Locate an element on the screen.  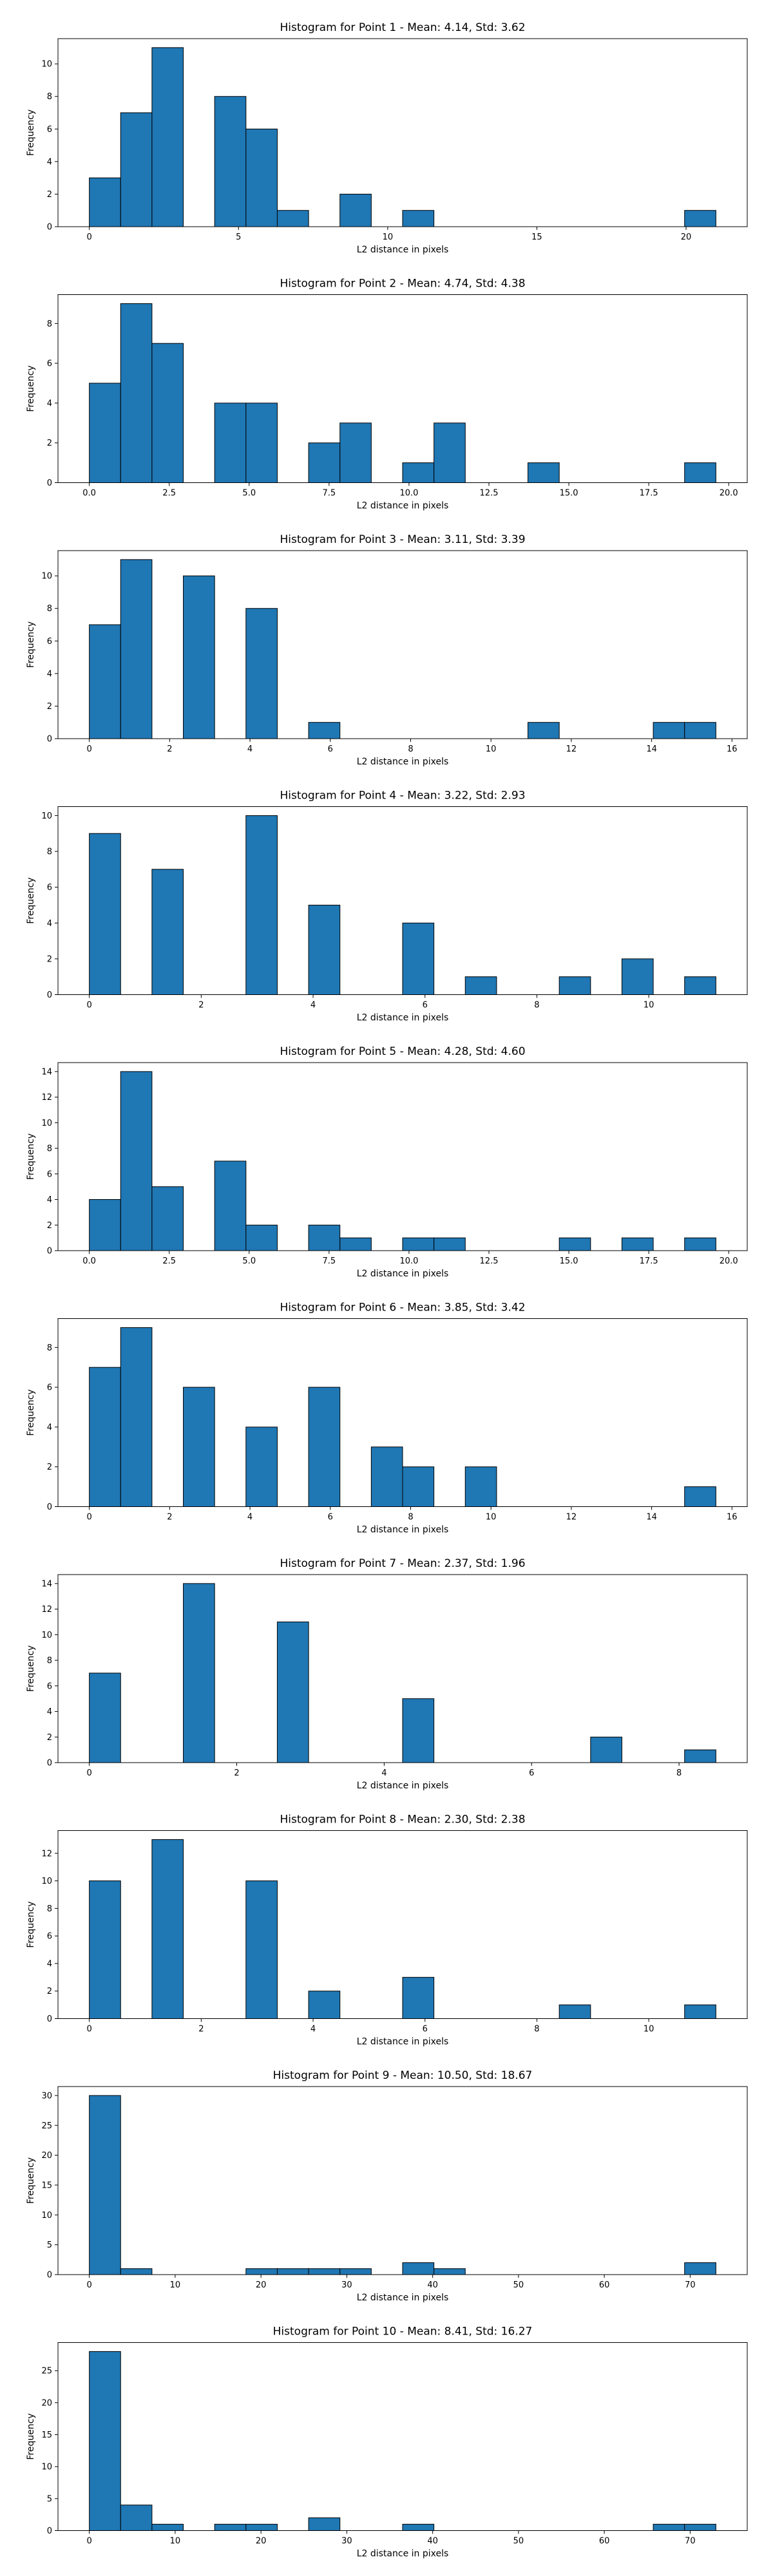
x-tick-label: 20 is located at coordinates (261, 2285).